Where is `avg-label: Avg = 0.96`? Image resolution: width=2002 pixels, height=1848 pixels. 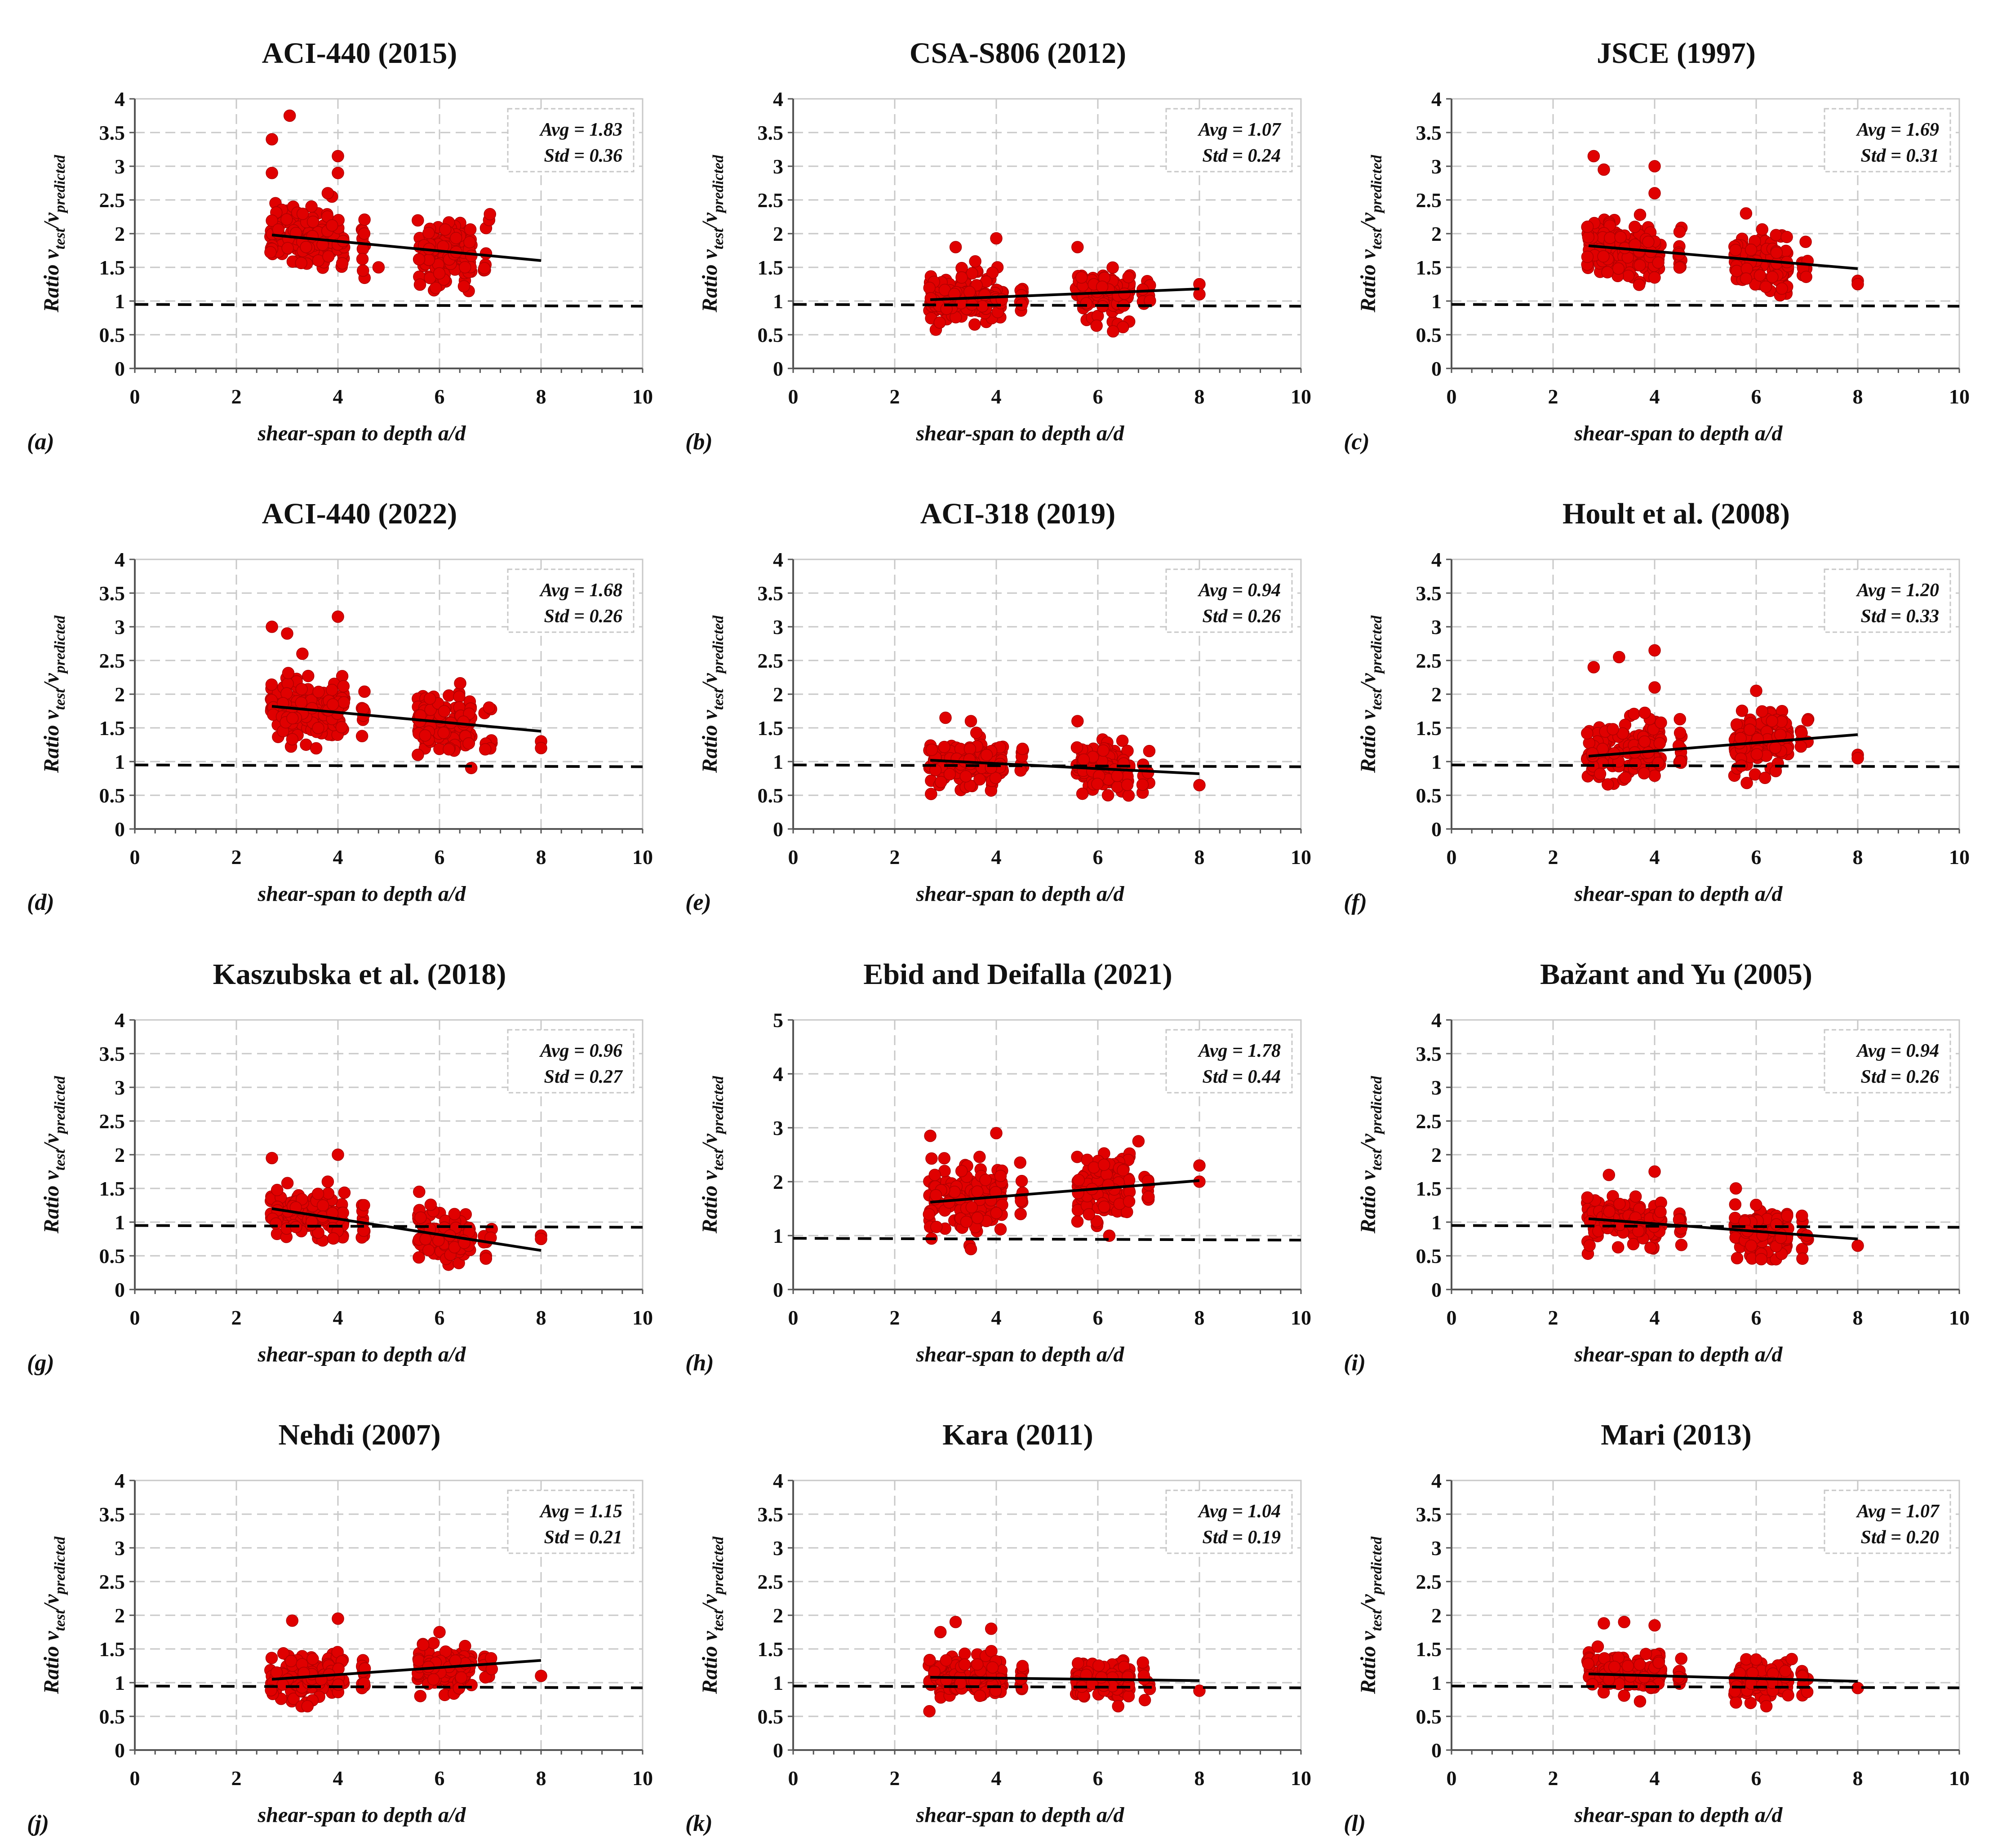 avg-label: Avg = 0.96 is located at coordinates (581, 1051).